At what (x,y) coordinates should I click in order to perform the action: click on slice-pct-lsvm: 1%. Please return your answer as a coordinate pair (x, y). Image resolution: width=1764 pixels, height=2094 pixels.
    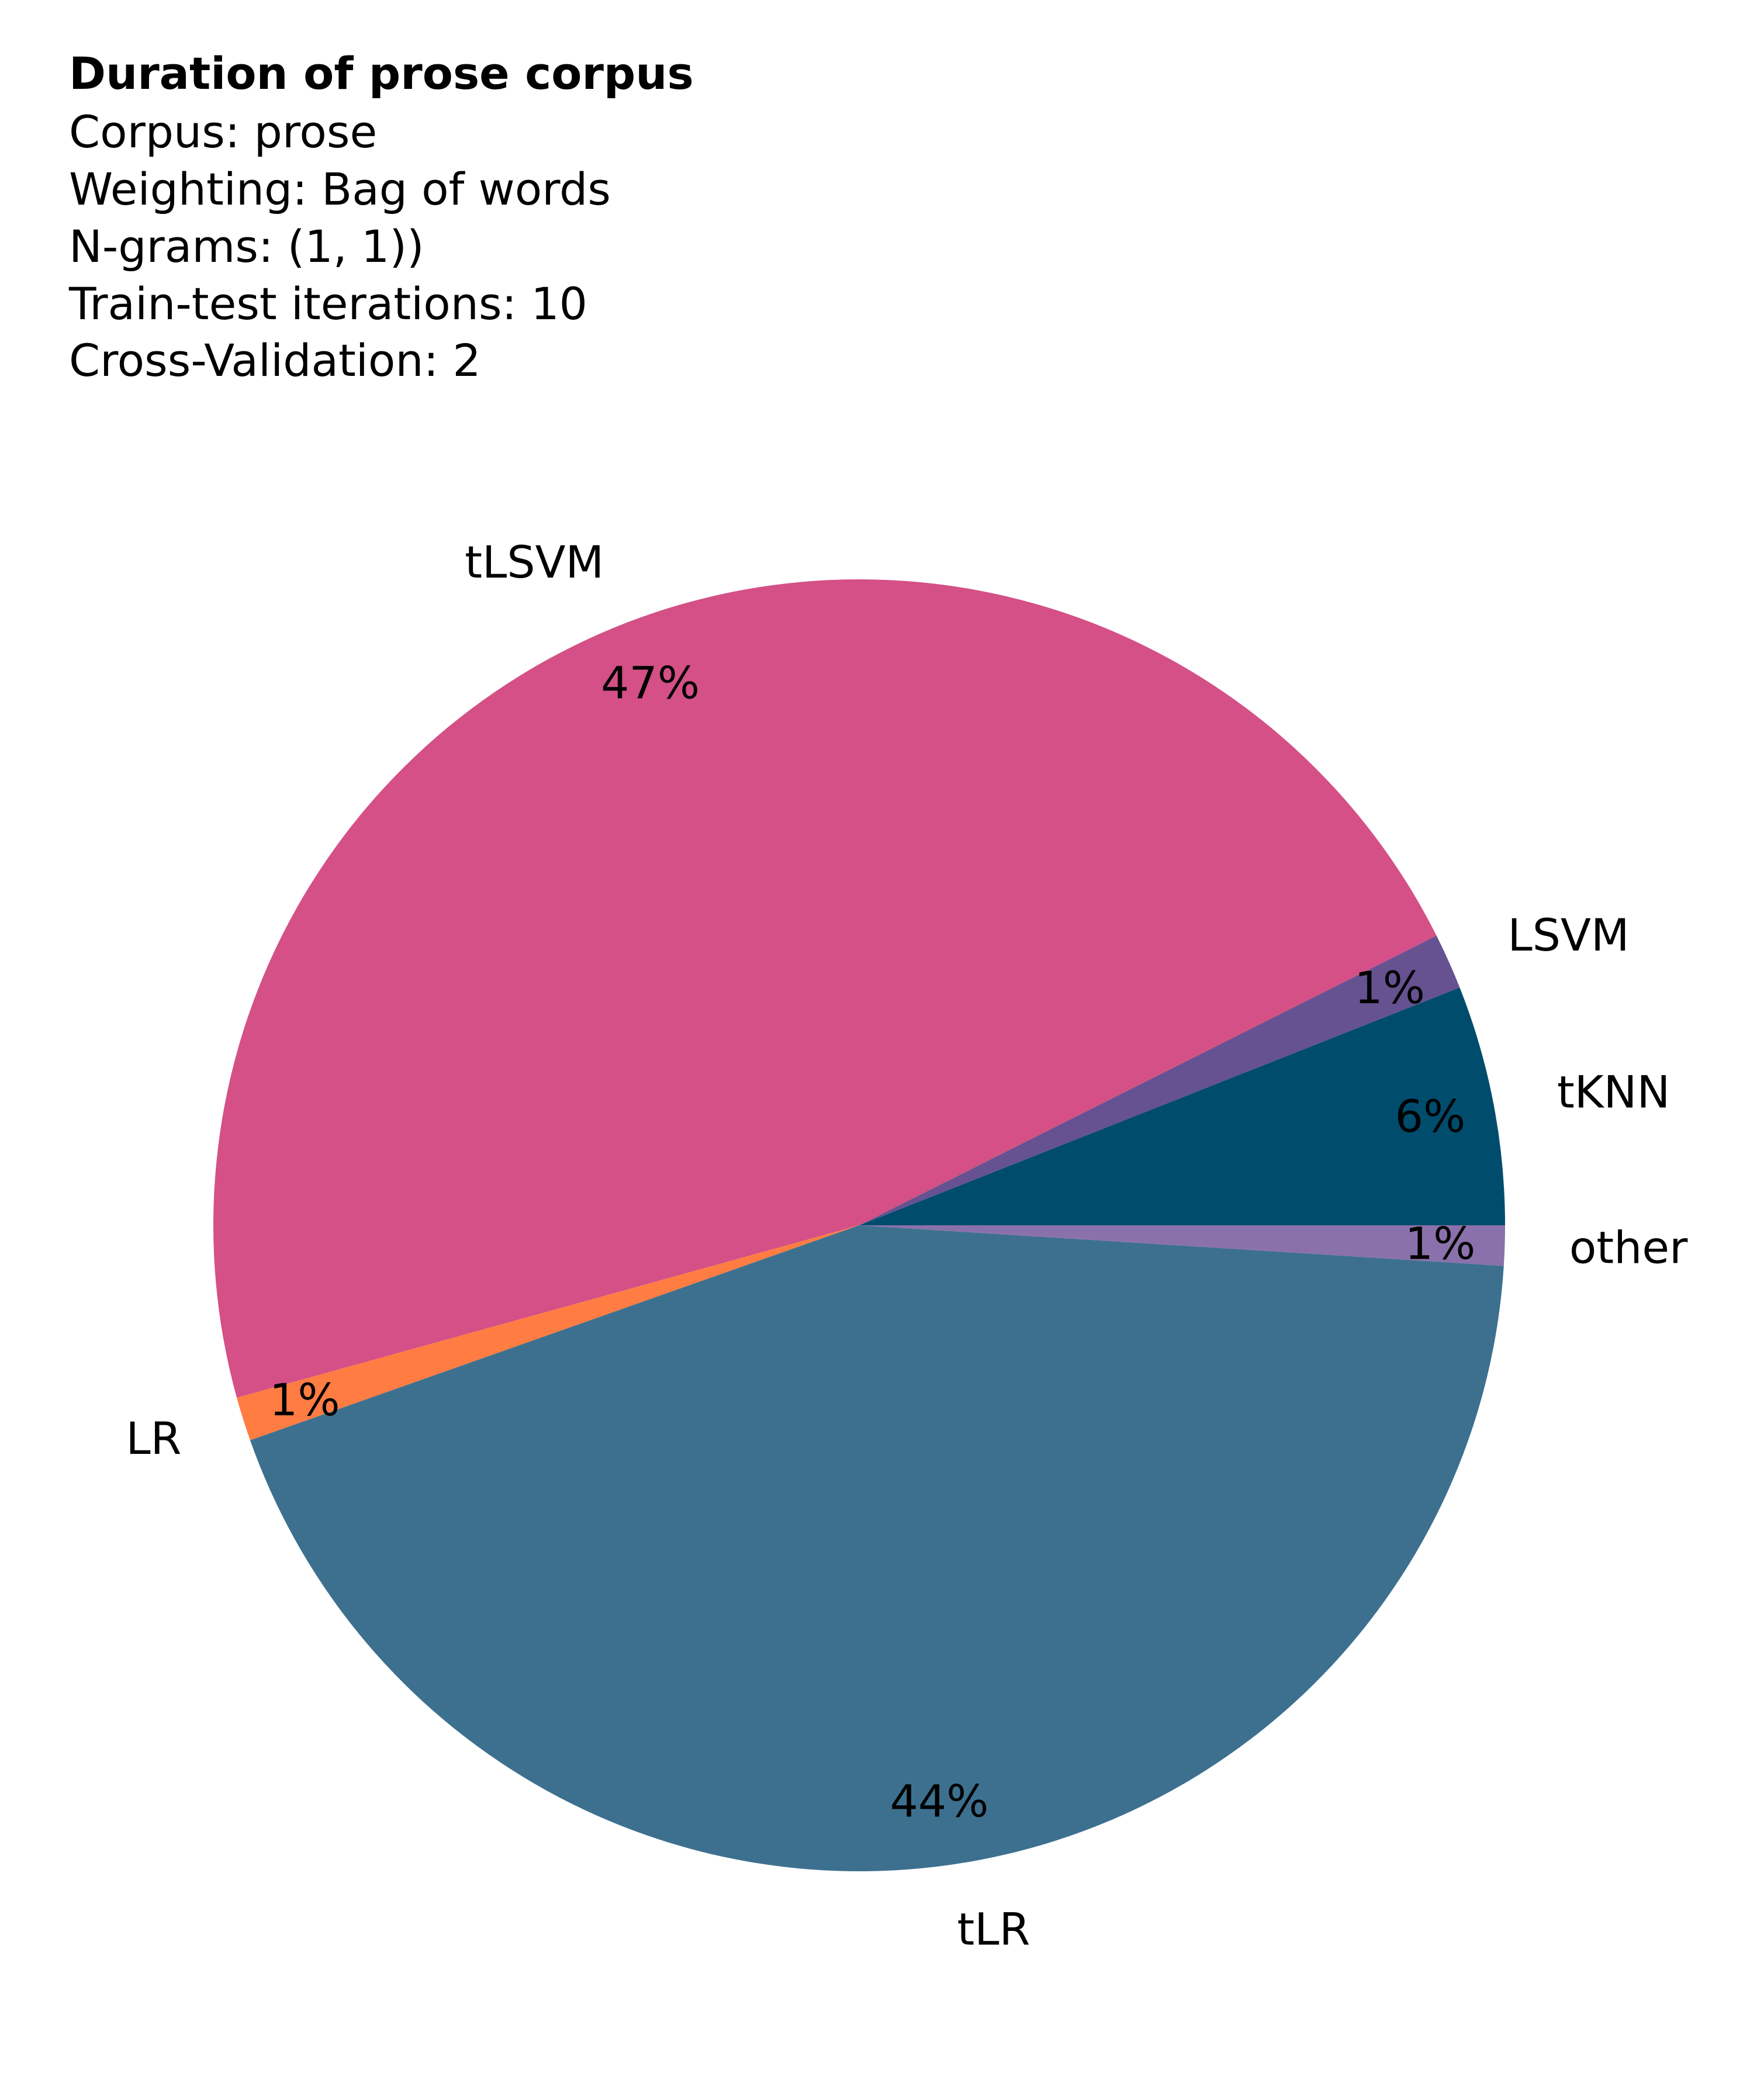
    Looking at the image, I should click on (1390, 988).